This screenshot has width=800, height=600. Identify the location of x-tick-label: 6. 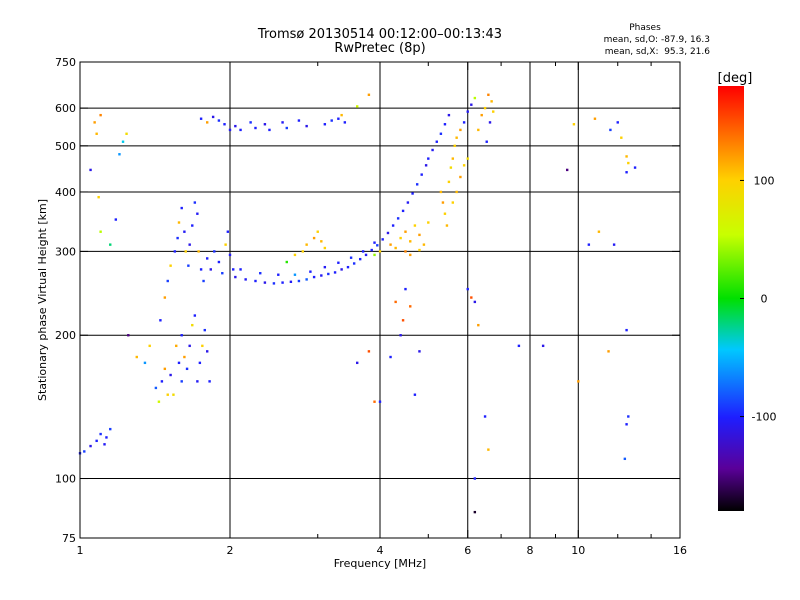
(467, 550).